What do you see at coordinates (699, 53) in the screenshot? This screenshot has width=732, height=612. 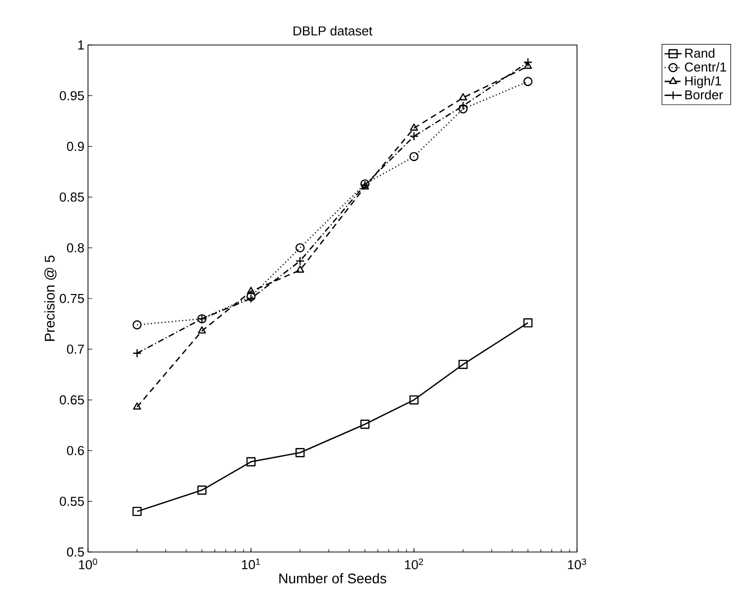 I see `legend-label: Rand` at bounding box center [699, 53].